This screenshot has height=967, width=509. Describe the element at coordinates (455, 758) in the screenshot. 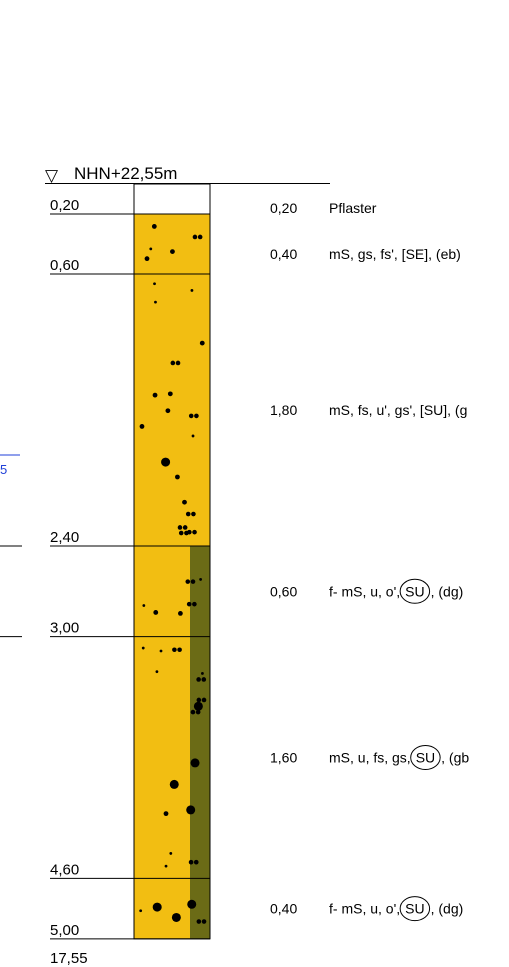

I see `layer-description-suffix: , (gb` at that location.